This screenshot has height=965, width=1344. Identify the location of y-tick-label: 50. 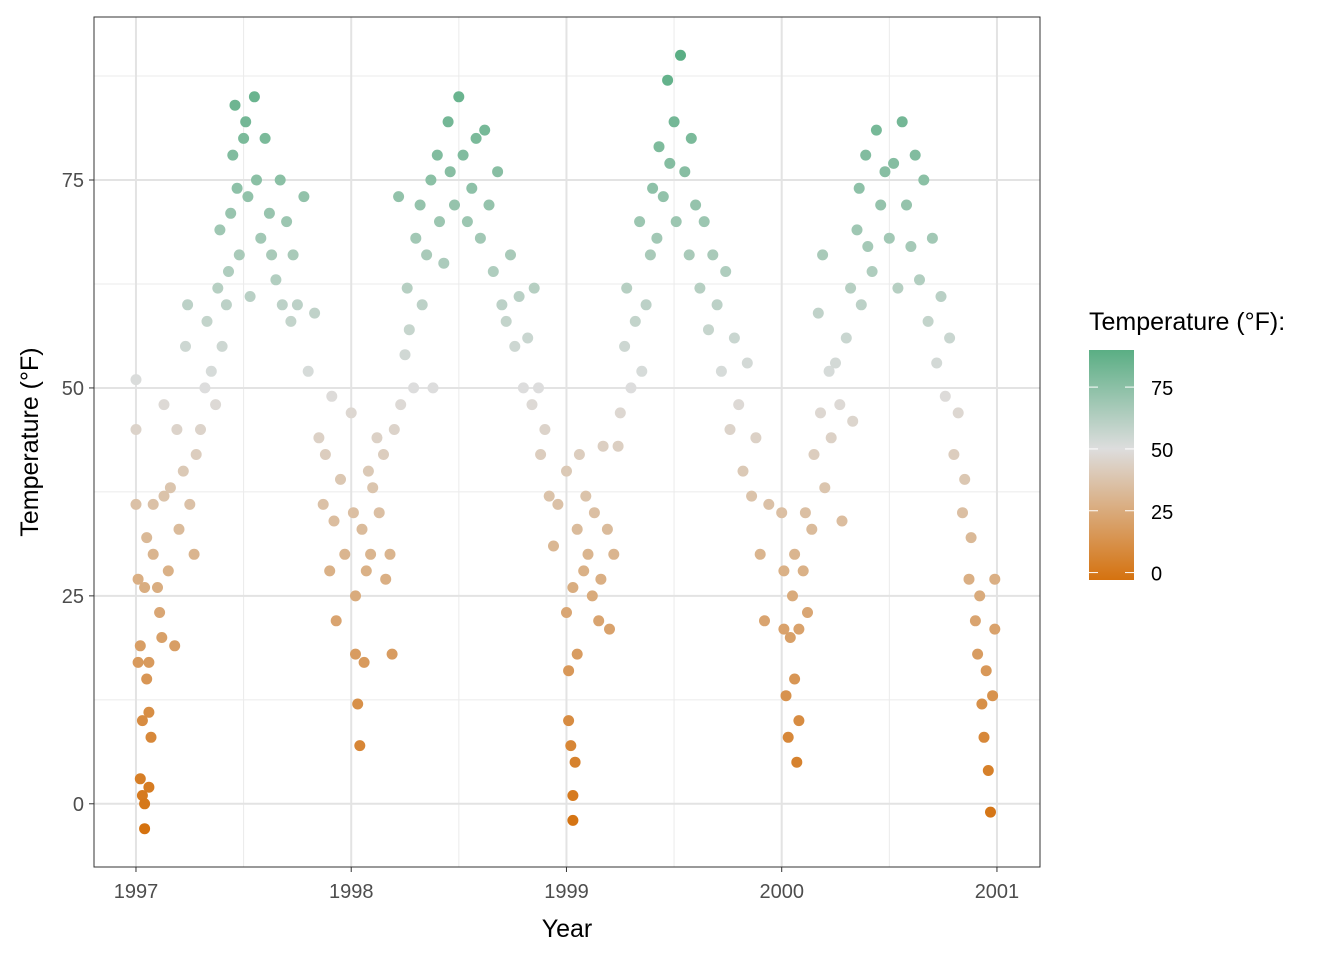
(73, 389).